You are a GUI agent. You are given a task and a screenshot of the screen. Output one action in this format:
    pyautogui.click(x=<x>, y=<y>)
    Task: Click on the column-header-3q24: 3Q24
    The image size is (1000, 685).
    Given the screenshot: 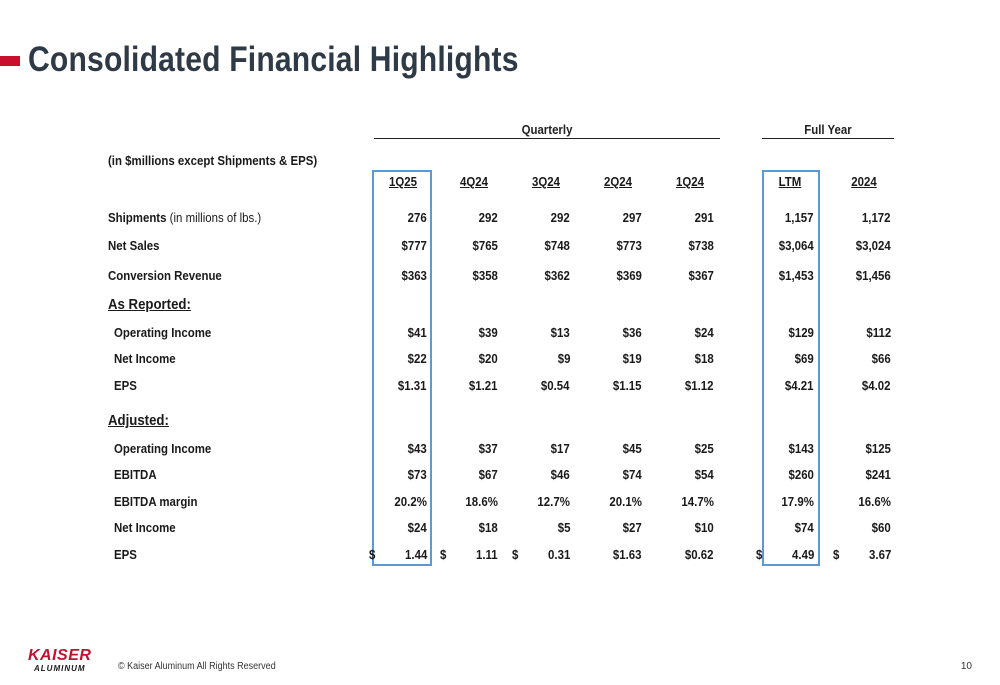 What is the action you would take?
    pyautogui.click(x=546, y=181)
    